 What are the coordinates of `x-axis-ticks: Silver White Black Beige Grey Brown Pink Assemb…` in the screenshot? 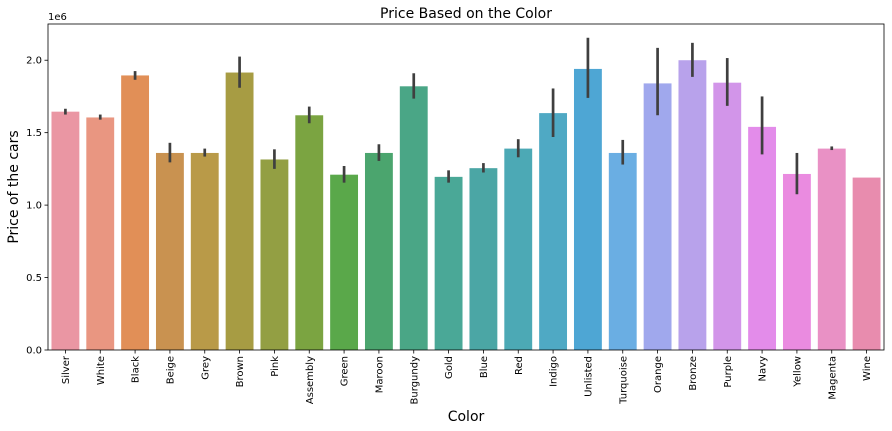 It's located at (467, 377).